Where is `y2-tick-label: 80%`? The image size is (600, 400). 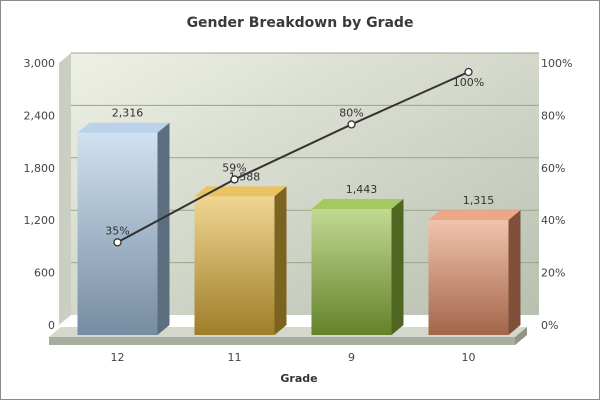
y2-tick-label: 80% is located at coordinates (553, 115).